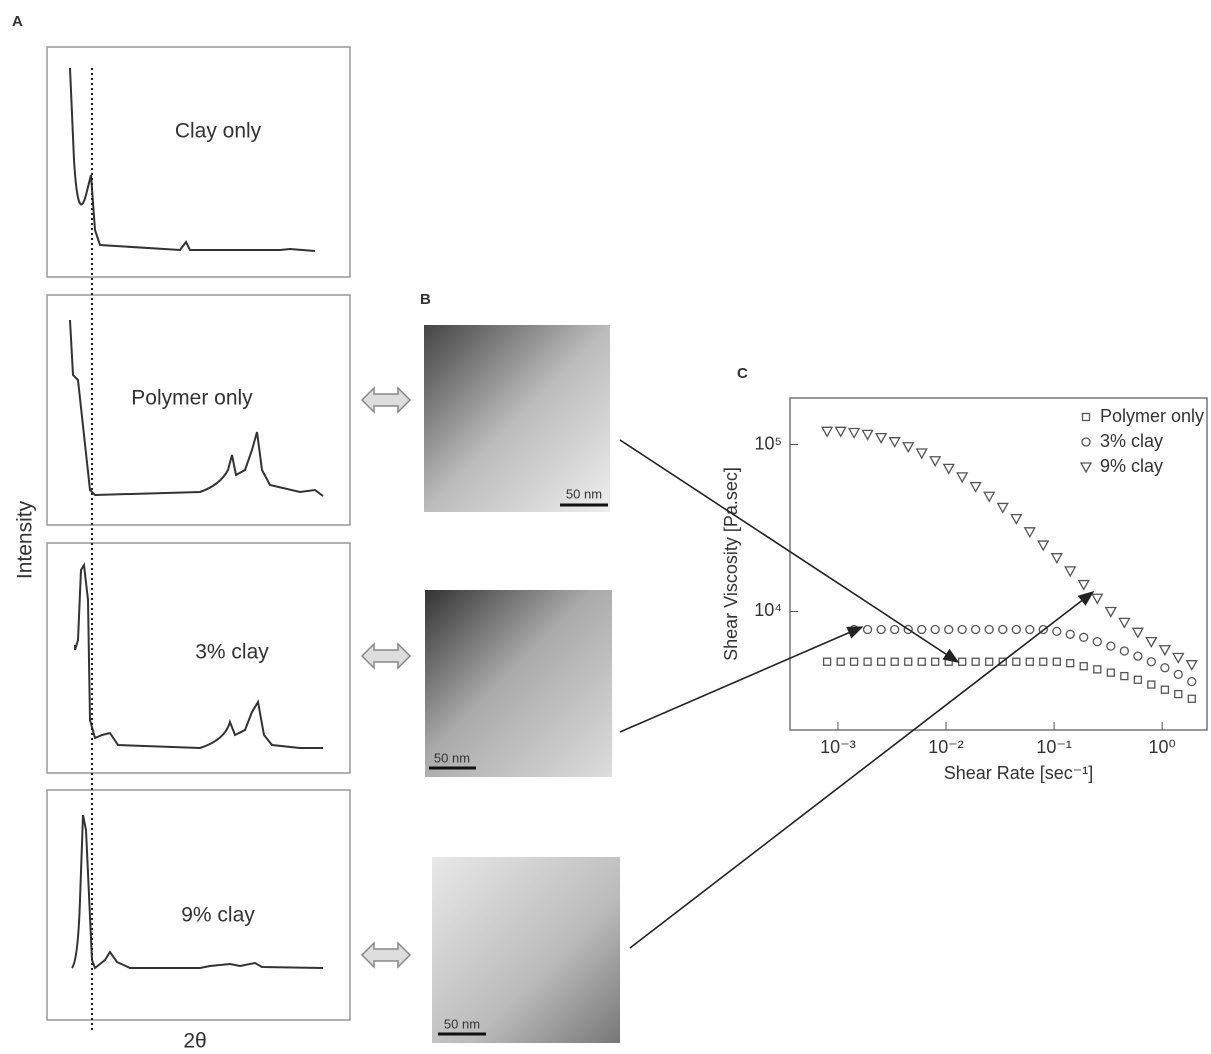  What do you see at coordinates (1152, 416) in the screenshot?
I see `legend-label: Polymer only` at bounding box center [1152, 416].